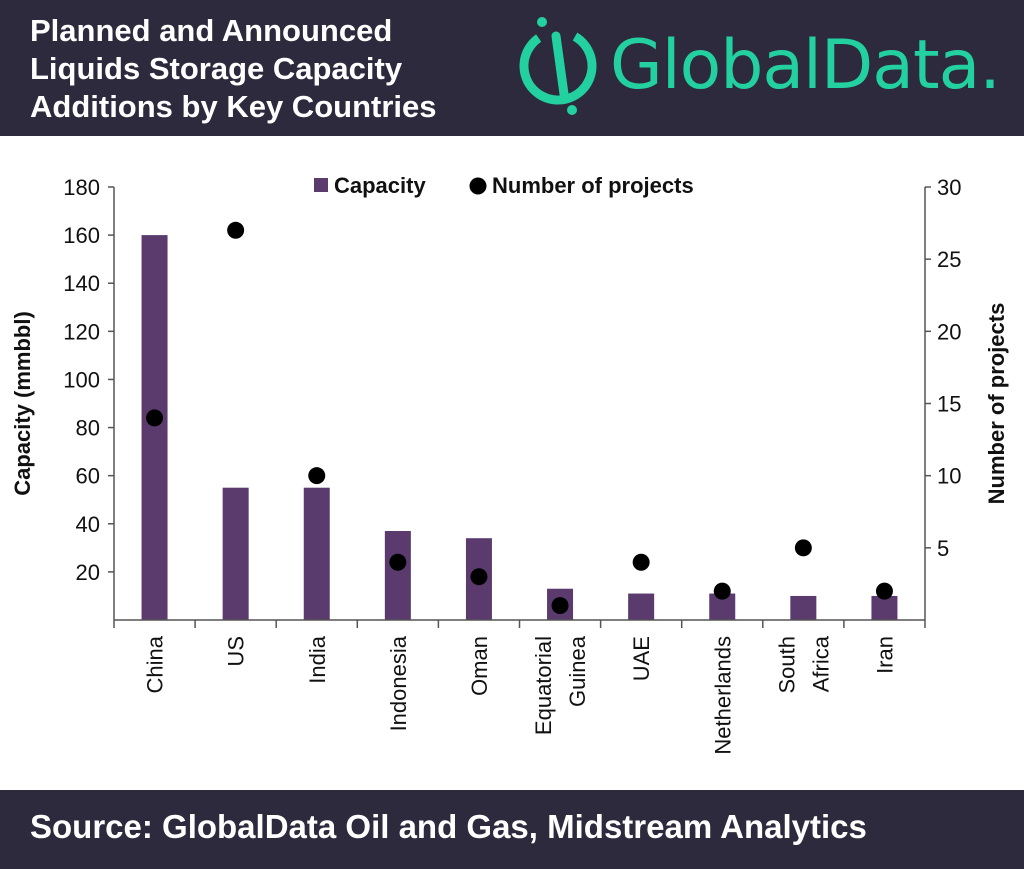 Image resolution: width=1024 pixels, height=869 pixels. I want to click on point-indonesia, so click(398, 562).